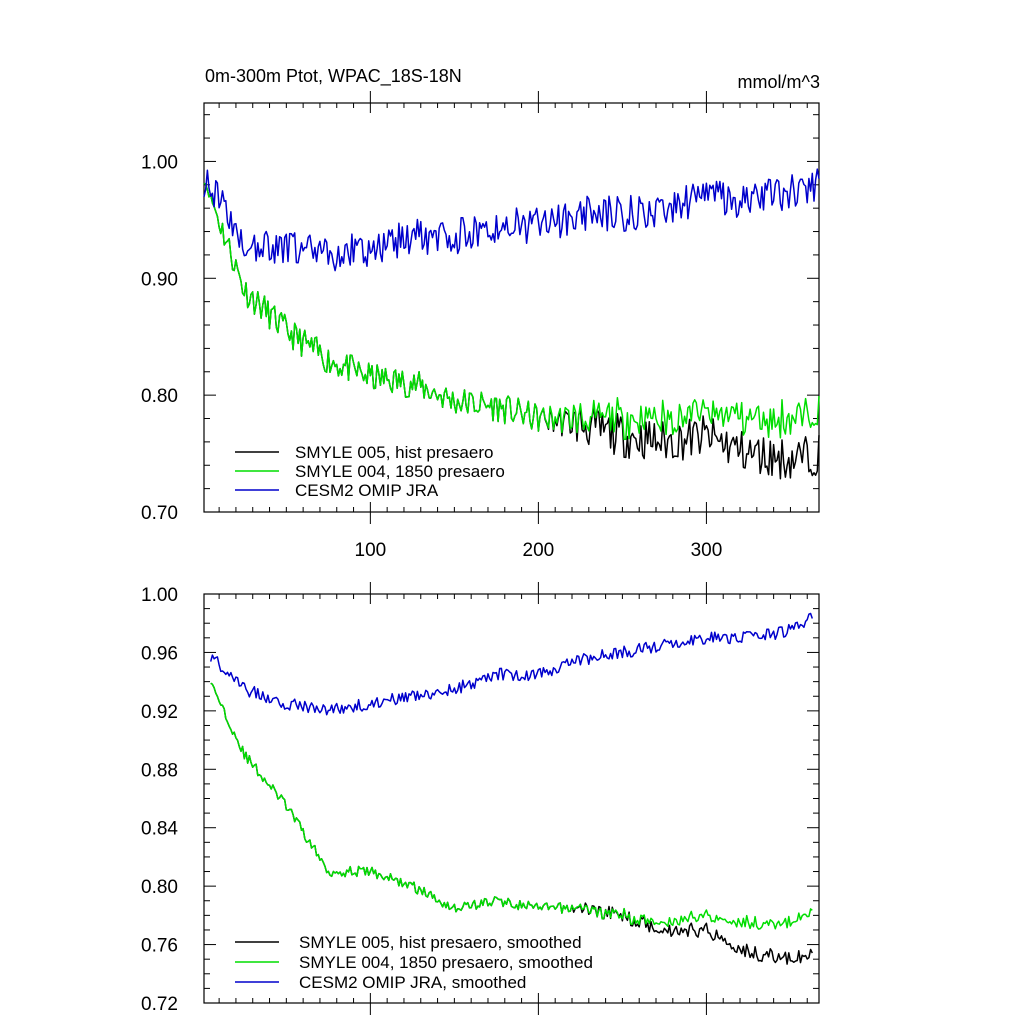 The width and height of the screenshot is (1024, 1024). What do you see at coordinates (159, 279) in the screenshot?
I see `y-tick-label: 0.90` at bounding box center [159, 279].